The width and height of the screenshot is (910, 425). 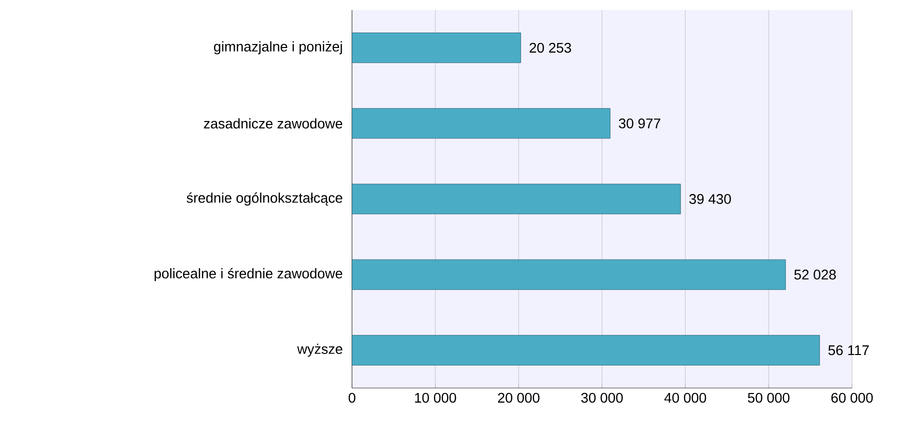 What do you see at coordinates (852, 397) in the screenshot?
I see `x-tick-label: 60 000` at bounding box center [852, 397].